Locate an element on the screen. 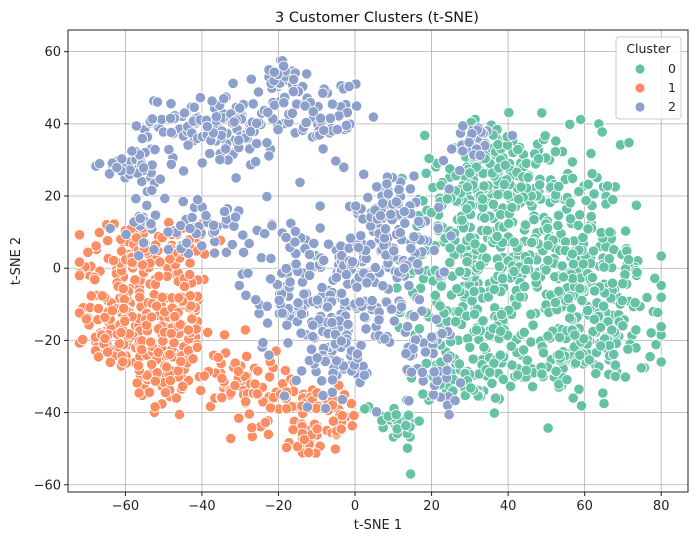  legend-title: Cluster is located at coordinates (648, 48).